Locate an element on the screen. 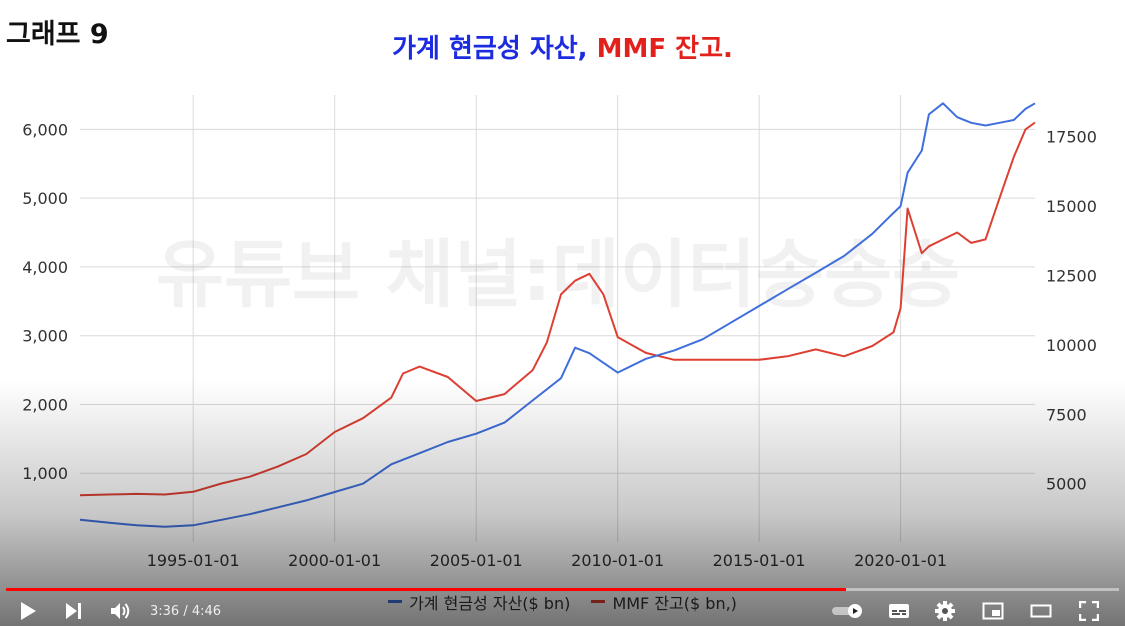  volume-icon is located at coordinates (120, 611).